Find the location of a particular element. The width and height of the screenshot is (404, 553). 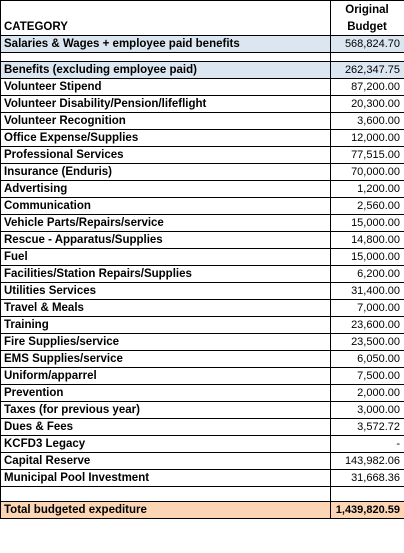

table-row: Advertising 1,200.00 is located at coordinates (202, 189).